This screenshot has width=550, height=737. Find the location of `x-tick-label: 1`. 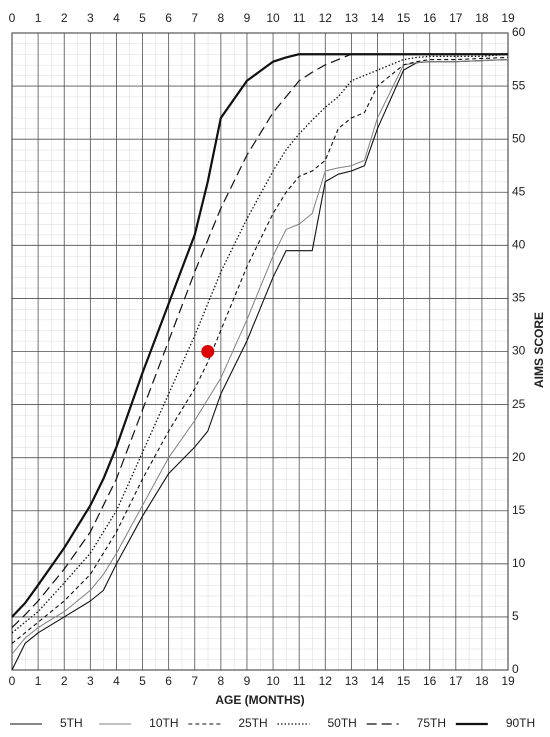

x-tick-label: 1 is located at coordinates (38, 681).